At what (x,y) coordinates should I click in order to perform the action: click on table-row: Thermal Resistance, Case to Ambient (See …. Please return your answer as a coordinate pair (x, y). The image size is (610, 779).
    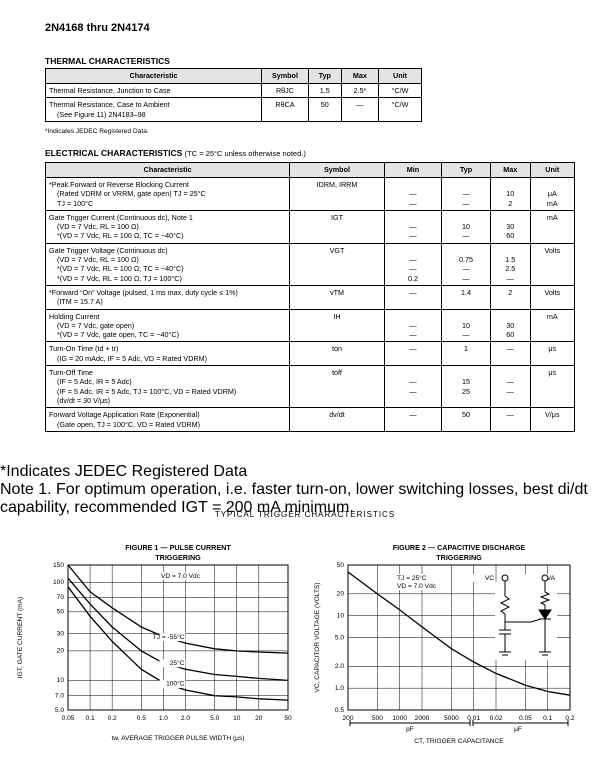
    Looking at the image, I should click on (233, 109).